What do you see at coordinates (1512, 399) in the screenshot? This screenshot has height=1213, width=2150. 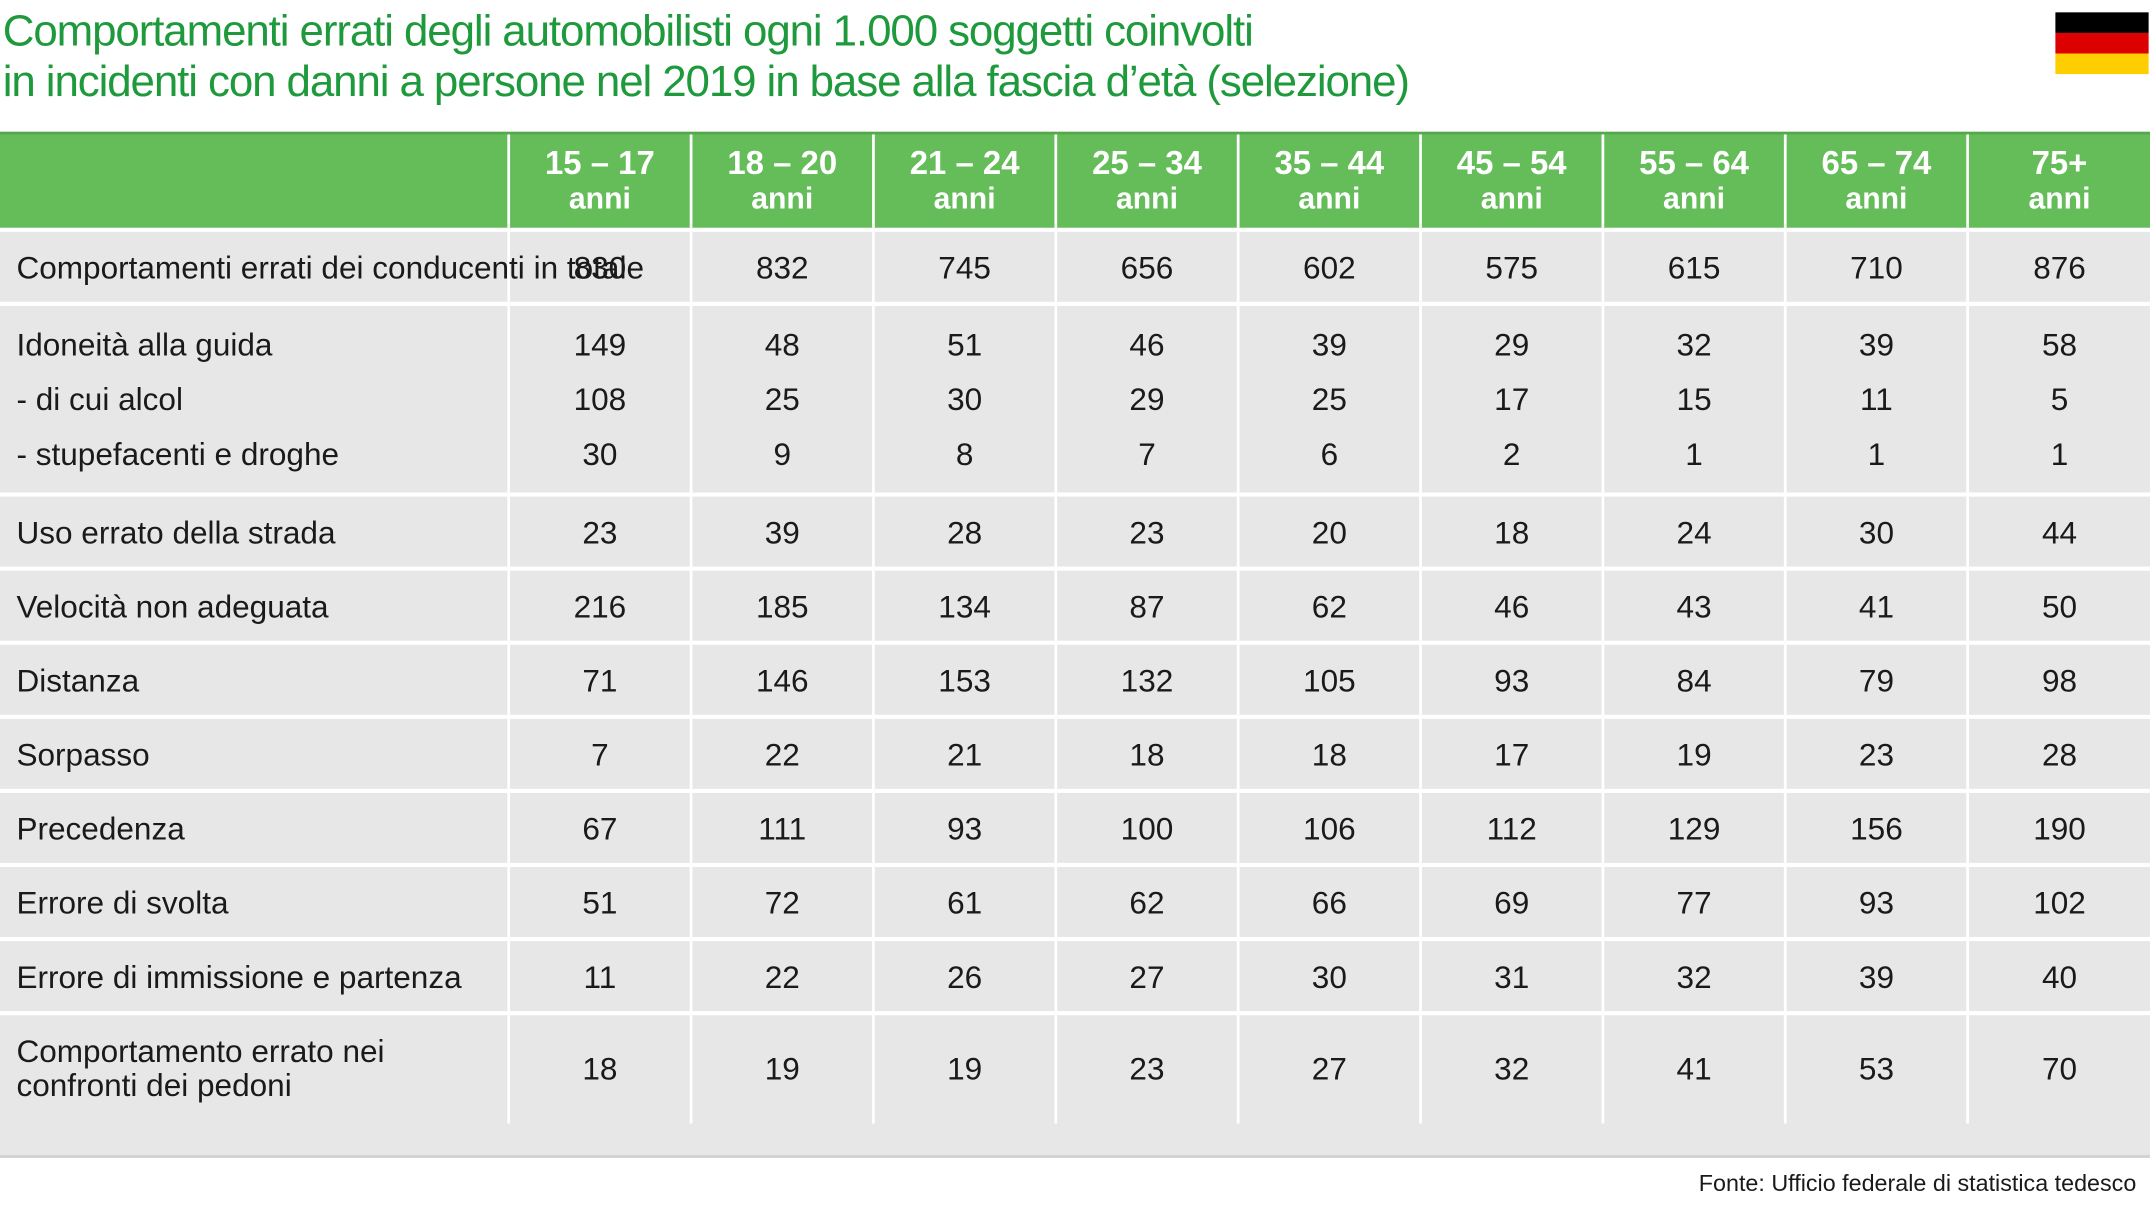 I see `cell-value: 17` at bounding box center [1512, 399].